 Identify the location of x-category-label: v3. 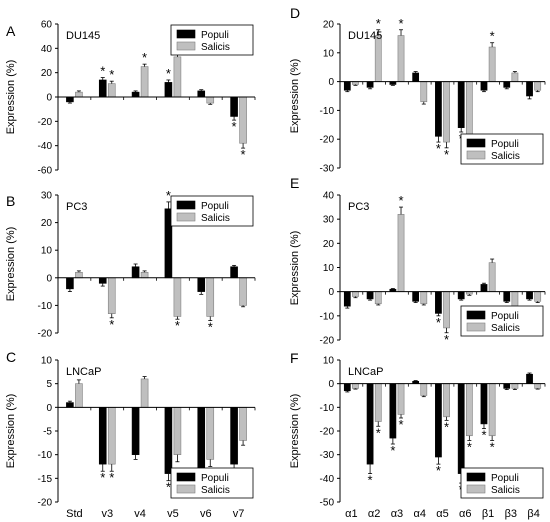
(107, 514).